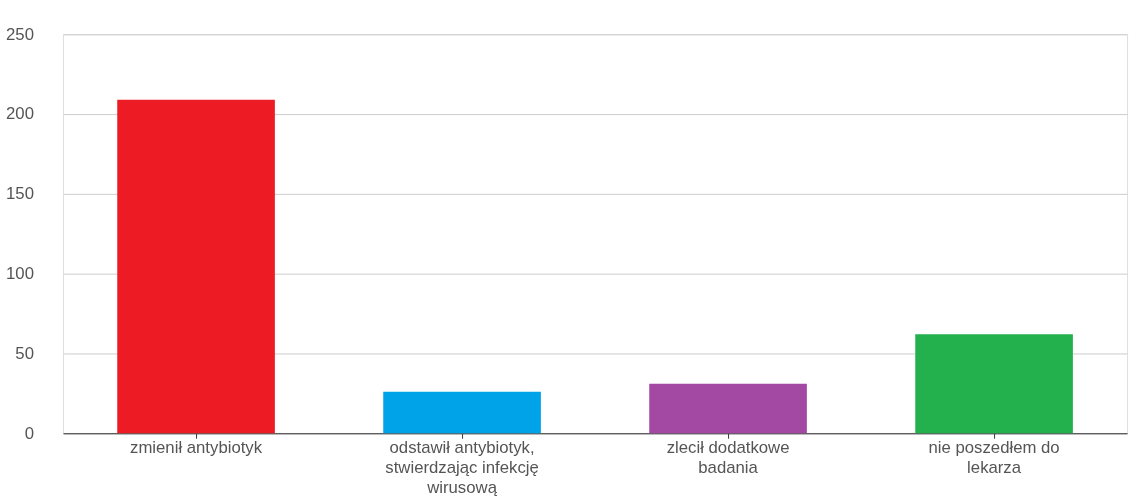  I want to click on x-tick-label: nie poszedłem do lekarza, so click(994, 458).